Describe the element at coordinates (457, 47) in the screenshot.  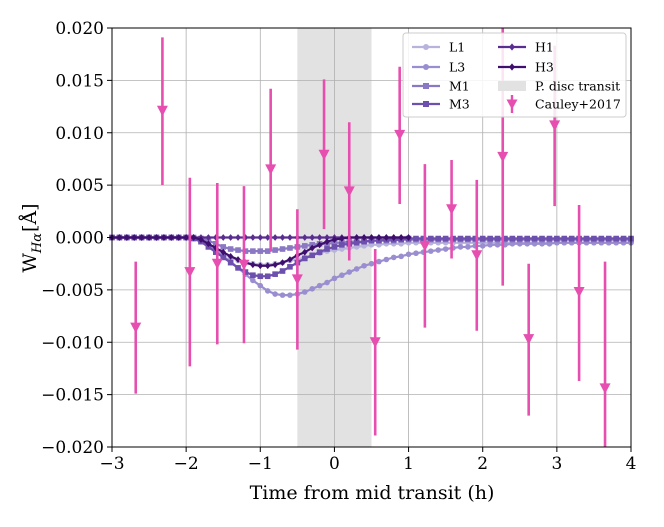
I see `legend-label: L1` at that location.